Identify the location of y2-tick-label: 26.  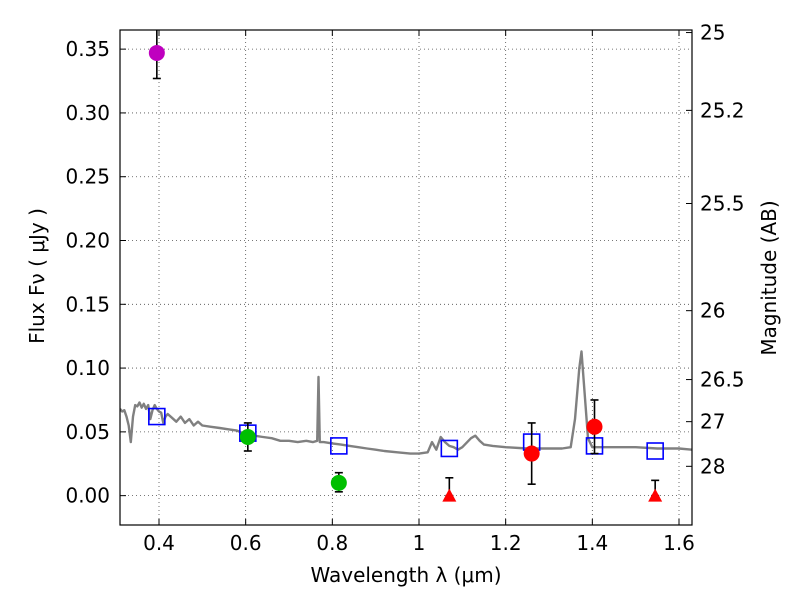
(712, 311).